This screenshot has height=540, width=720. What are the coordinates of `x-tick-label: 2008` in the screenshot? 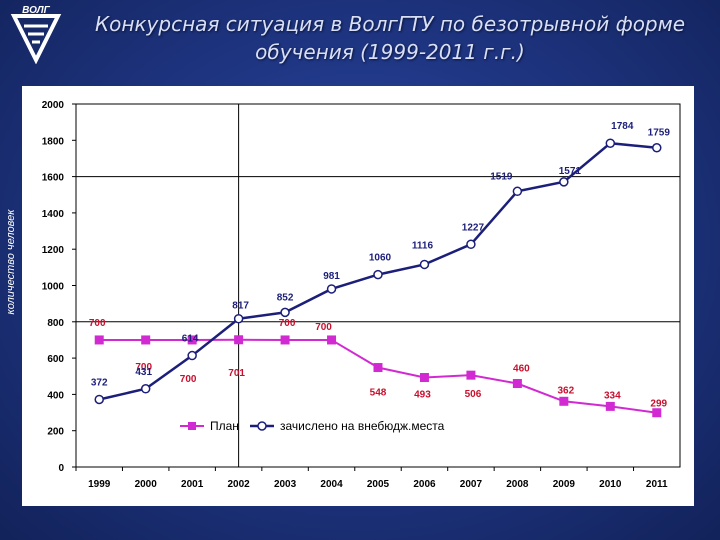 It's located at (517, 484).